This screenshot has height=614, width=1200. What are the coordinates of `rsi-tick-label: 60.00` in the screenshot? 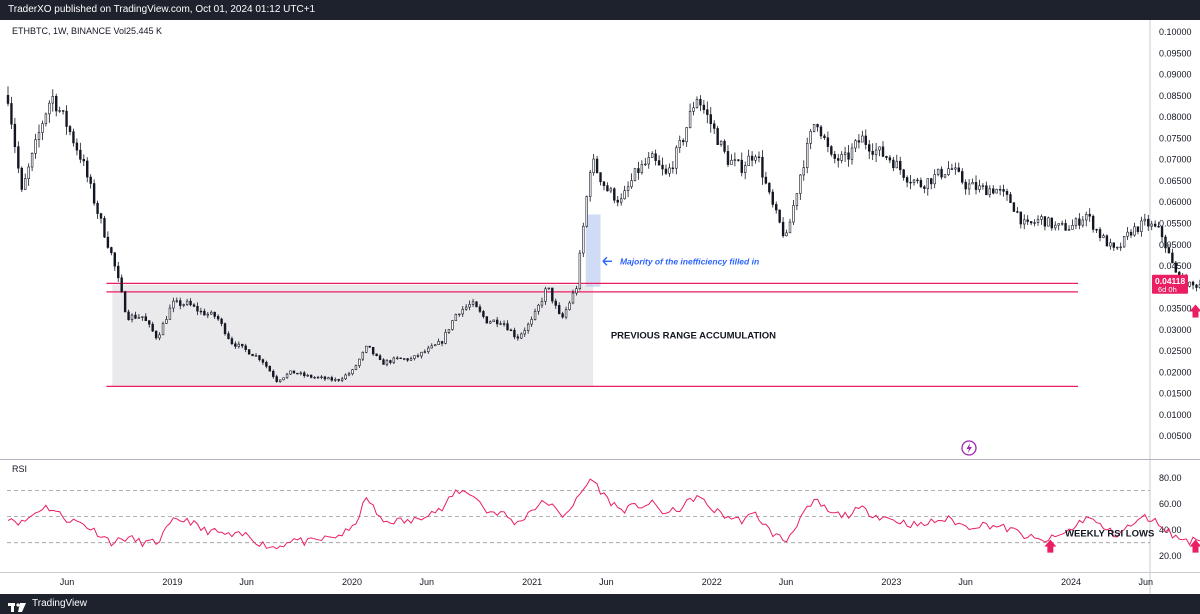 It's located at (1170, 504).